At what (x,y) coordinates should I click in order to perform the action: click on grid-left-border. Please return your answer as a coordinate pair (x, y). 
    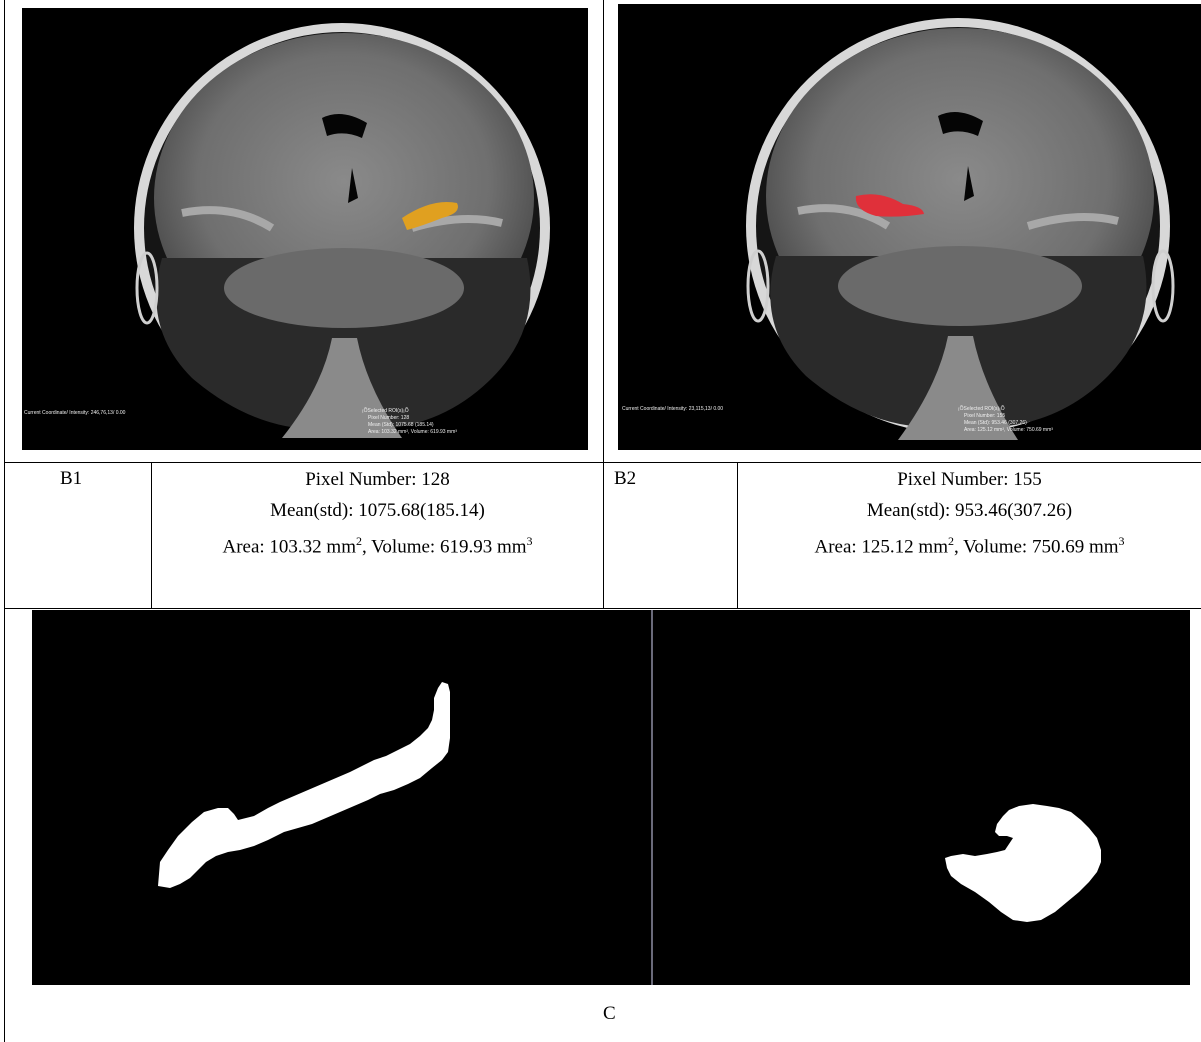
    Looking at the image, I should click on (4, 521).